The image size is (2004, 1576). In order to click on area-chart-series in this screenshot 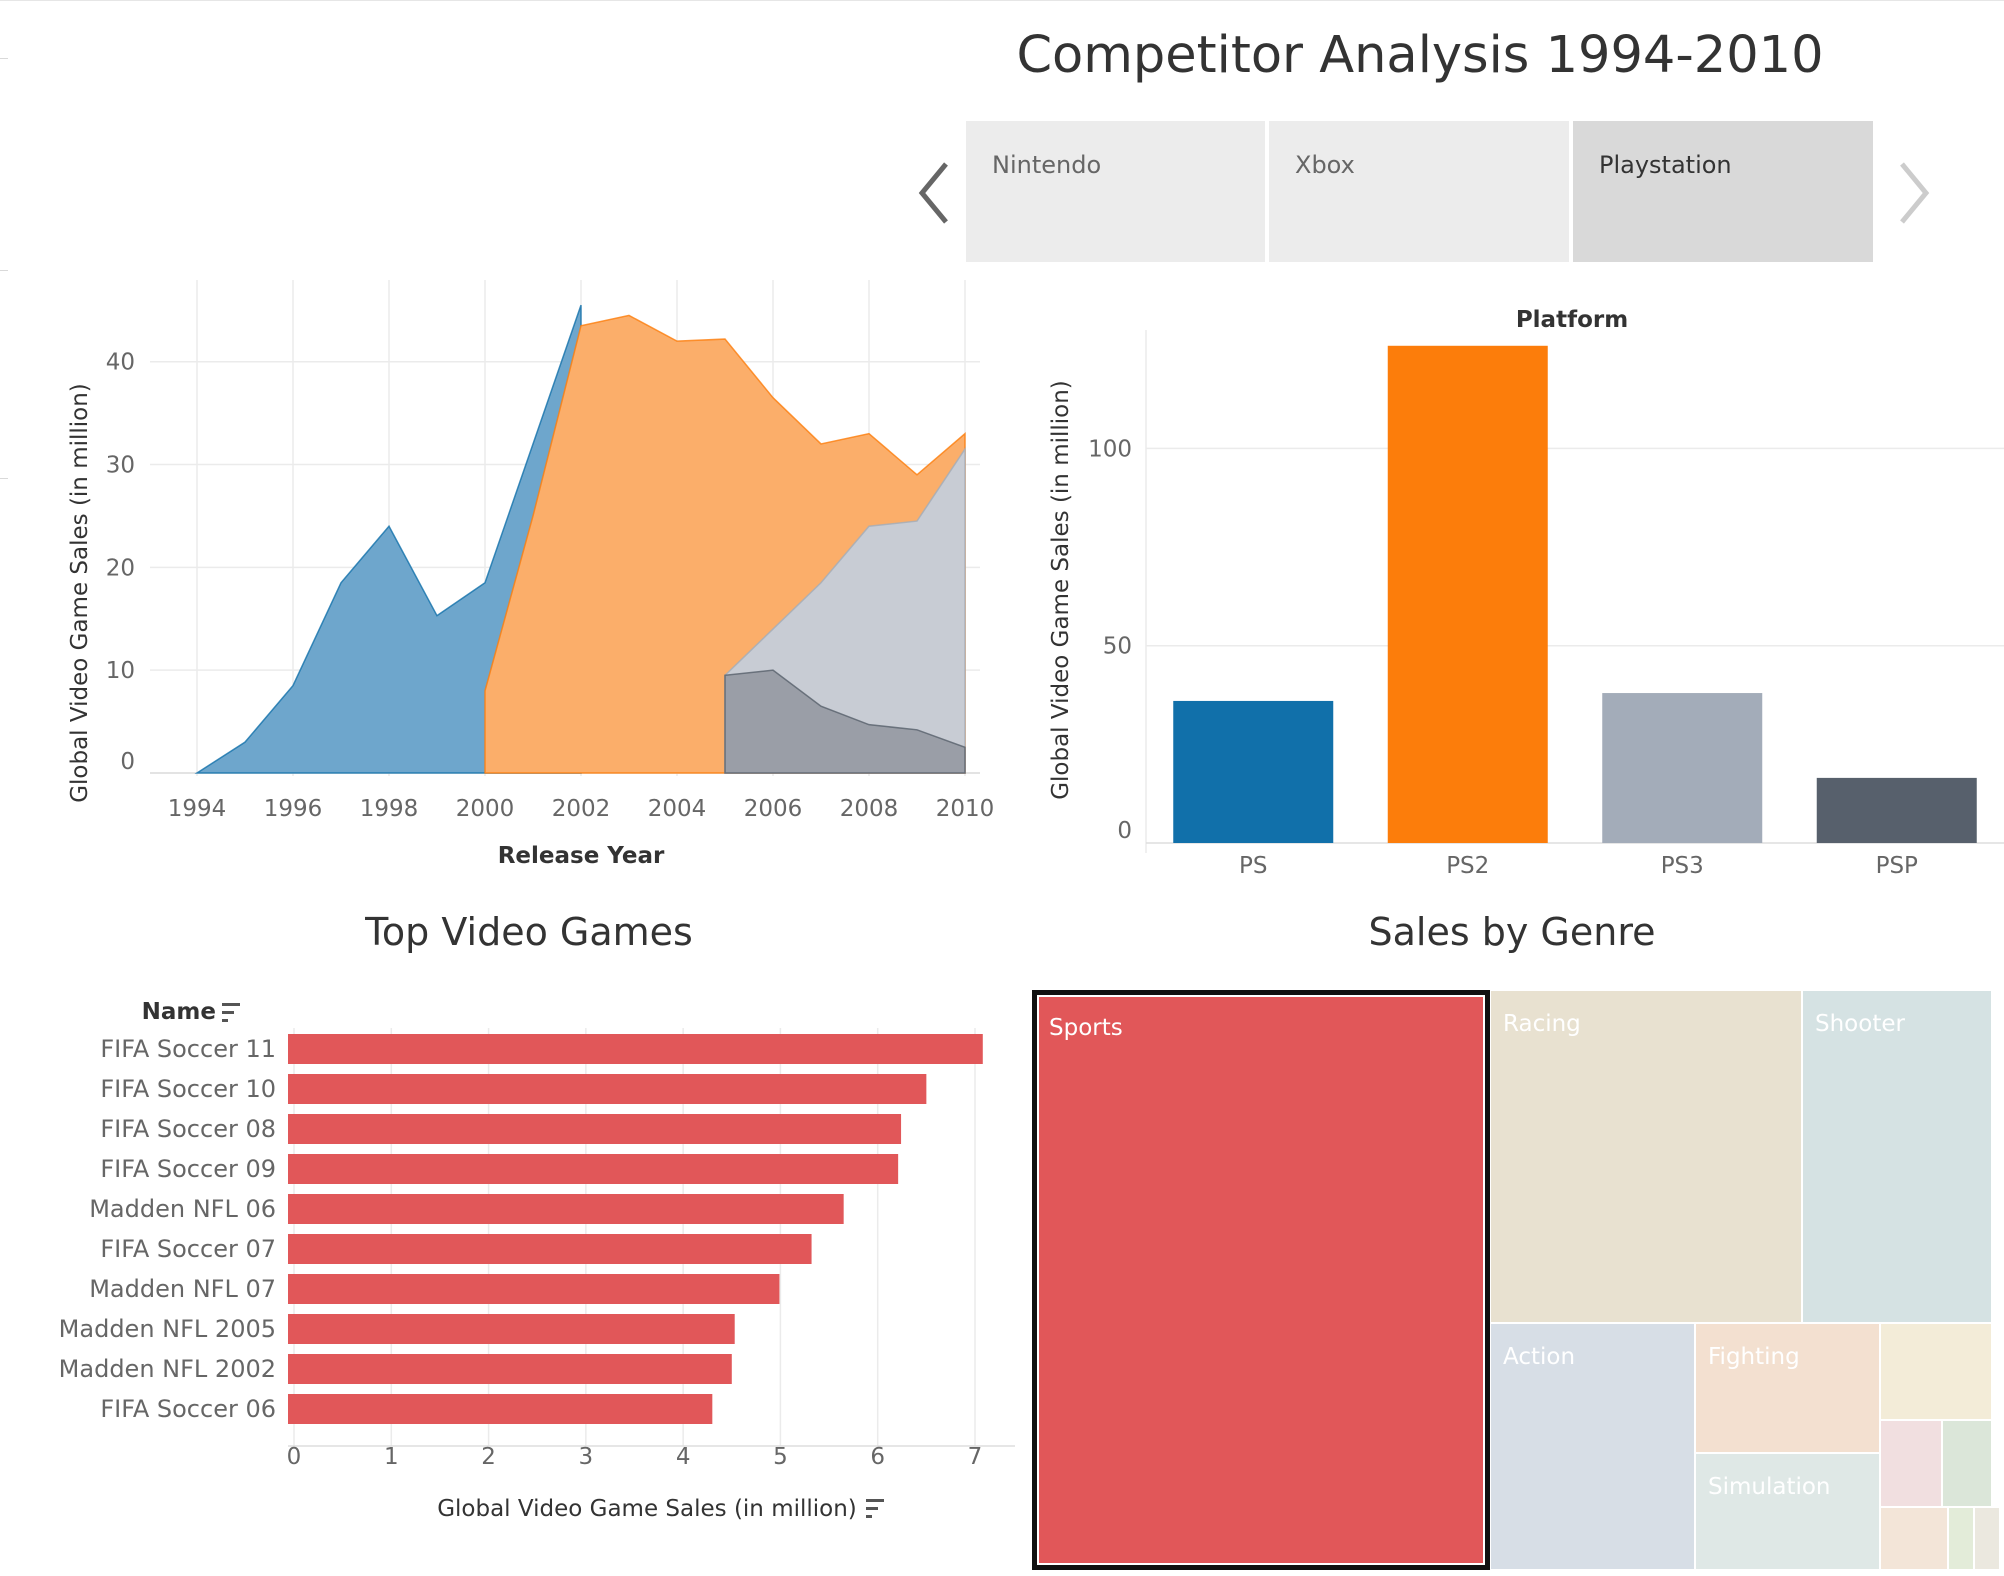, I will do `click(580, 539)`.